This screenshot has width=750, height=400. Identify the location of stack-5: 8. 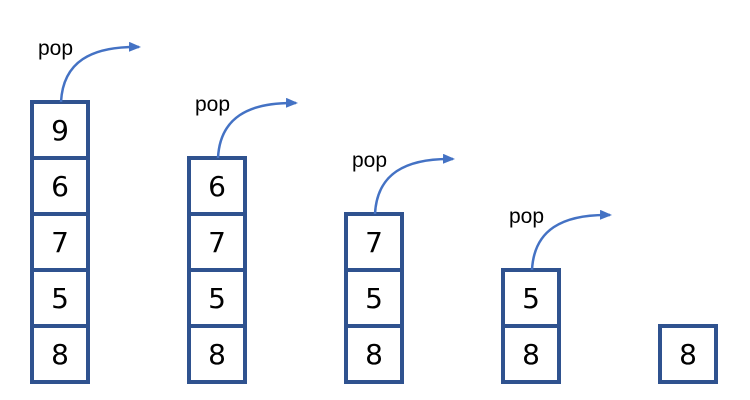
(688, 354).